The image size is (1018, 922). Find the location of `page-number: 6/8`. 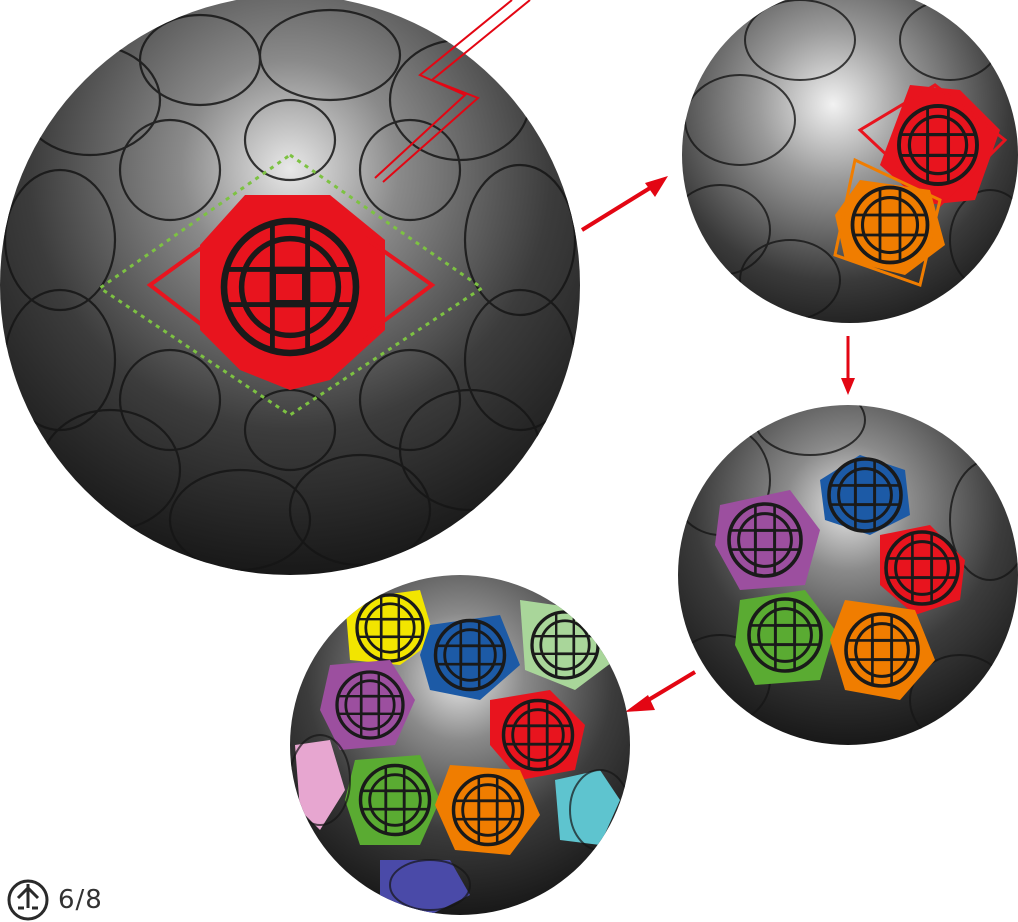

page-number: 6/8 is located at coordinates (80, 900).